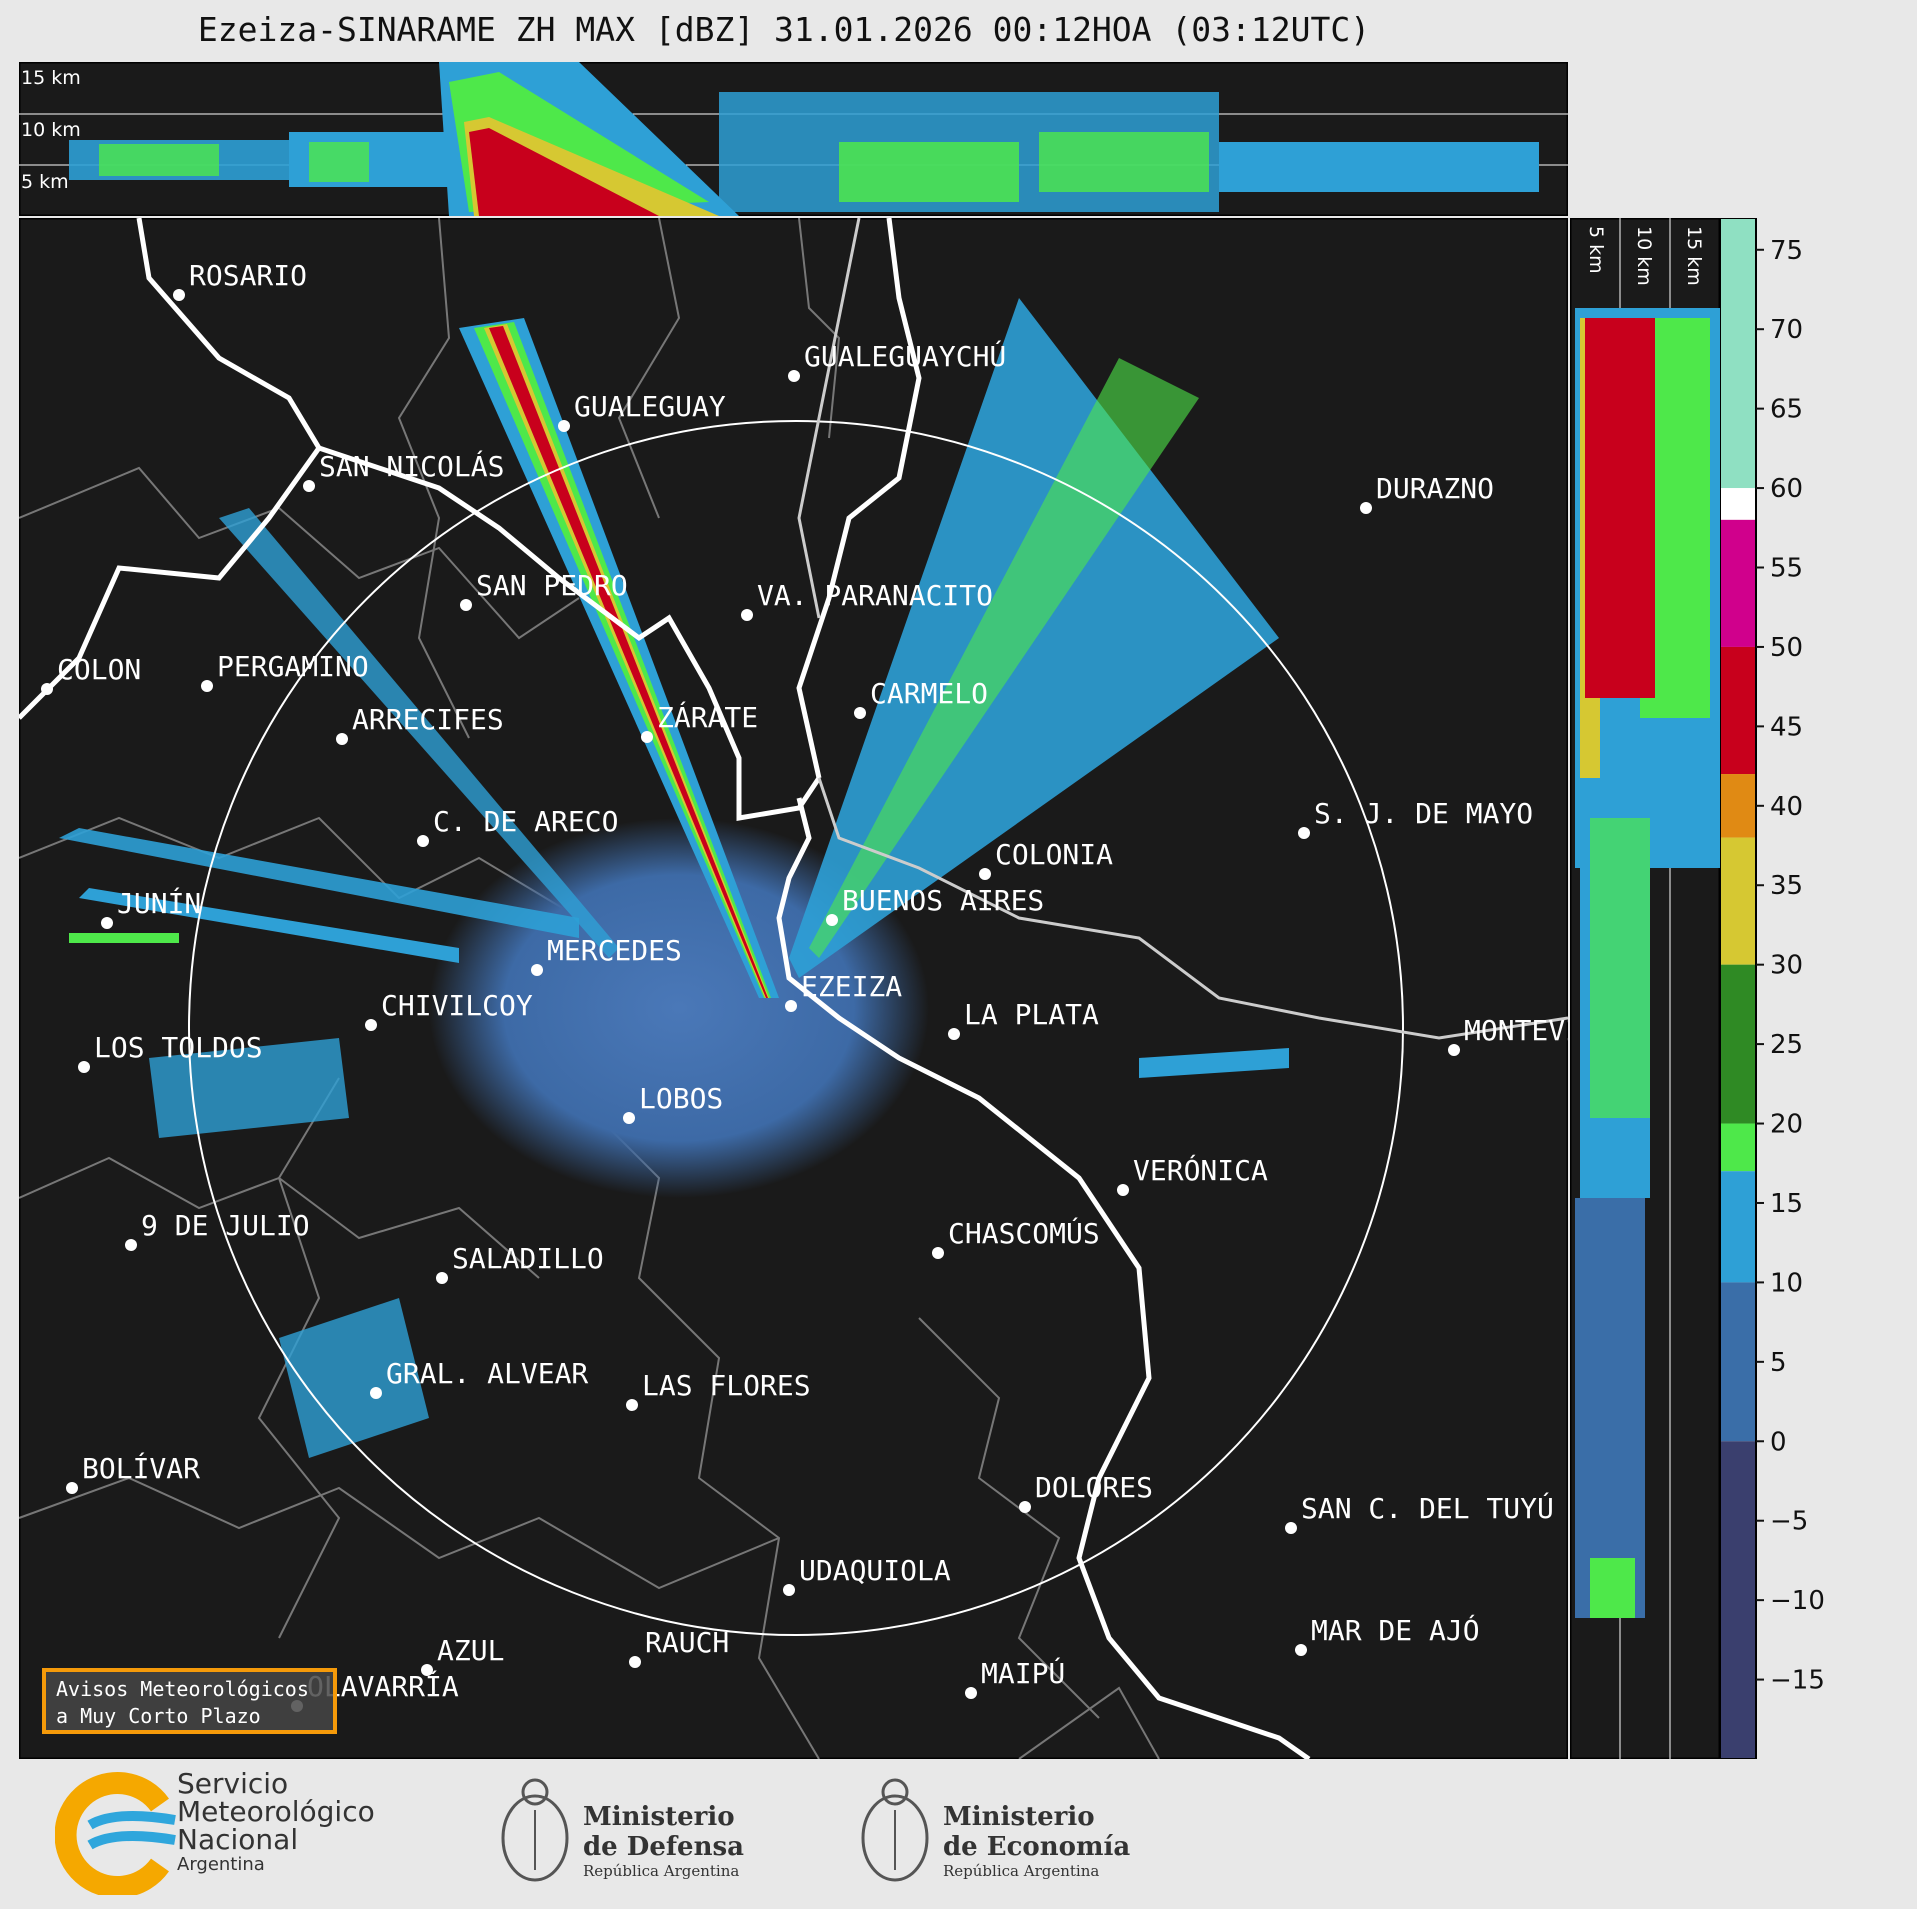 The image size is (1917, 1909). What do you see at coordinates (293, 666) in the screenshot?
I see `city-label: PERGAMINO` at bounding box center [293, 666].